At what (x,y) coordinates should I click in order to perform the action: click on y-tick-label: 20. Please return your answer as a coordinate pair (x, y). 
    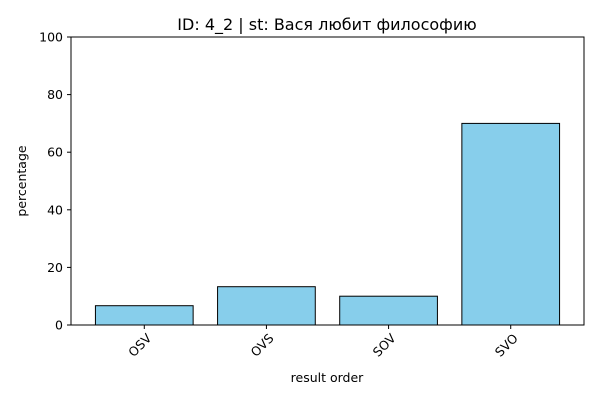
    Looking at the image, I should click on (55, 267).